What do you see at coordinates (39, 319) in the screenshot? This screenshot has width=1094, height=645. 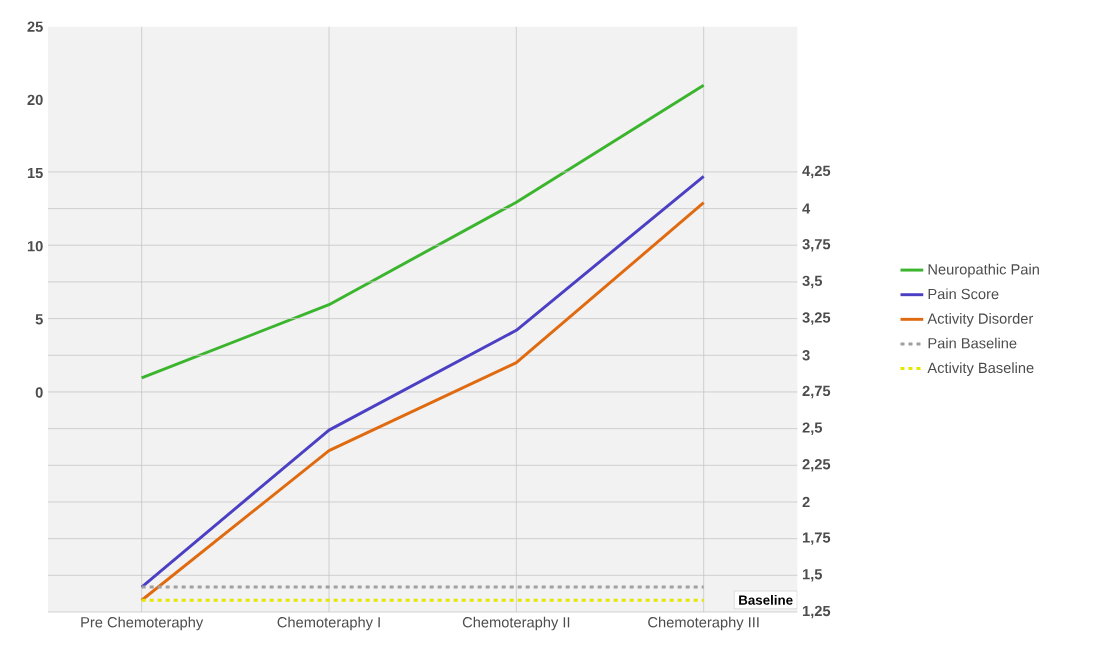 I see `y-tick-label: 5` at bounding box center [39, 319].